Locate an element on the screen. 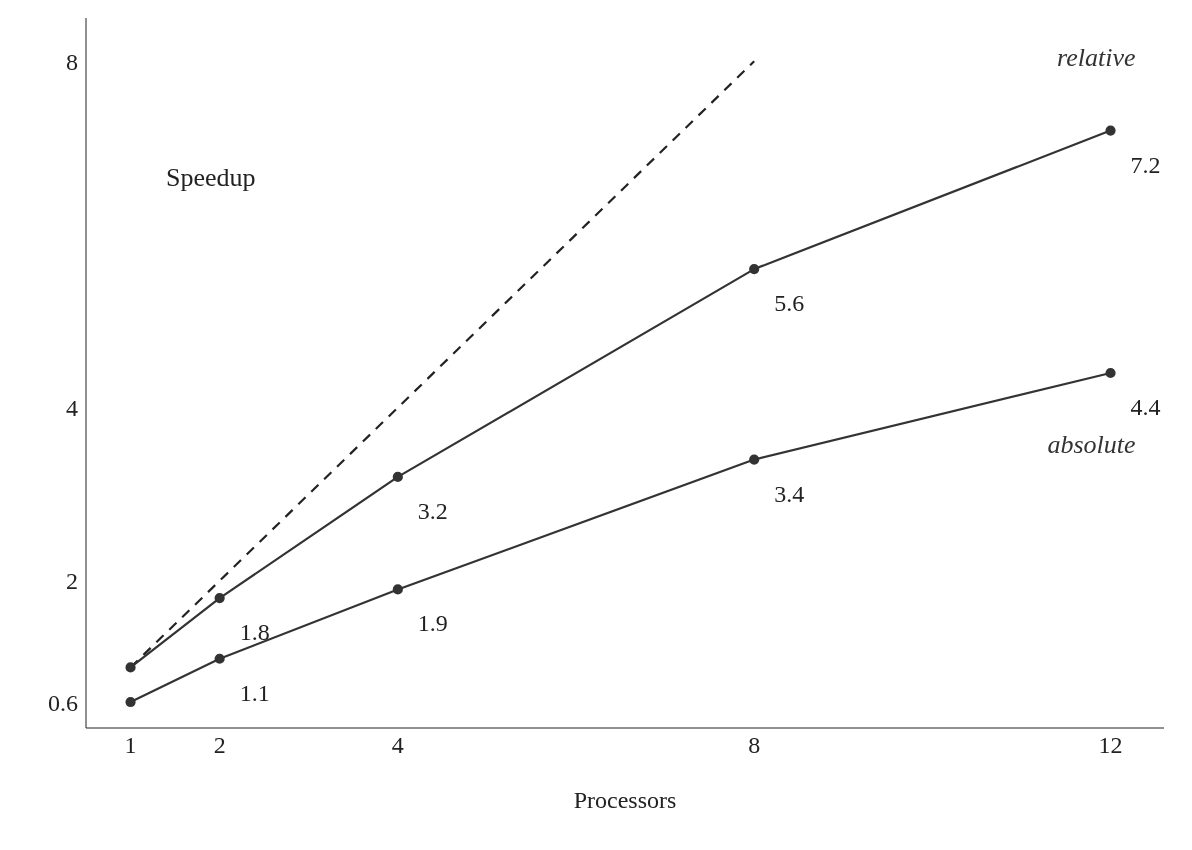 The height and width of the screenshot is (850, 1192). x-tick-label: 8 is located at coordinates (754, 745).